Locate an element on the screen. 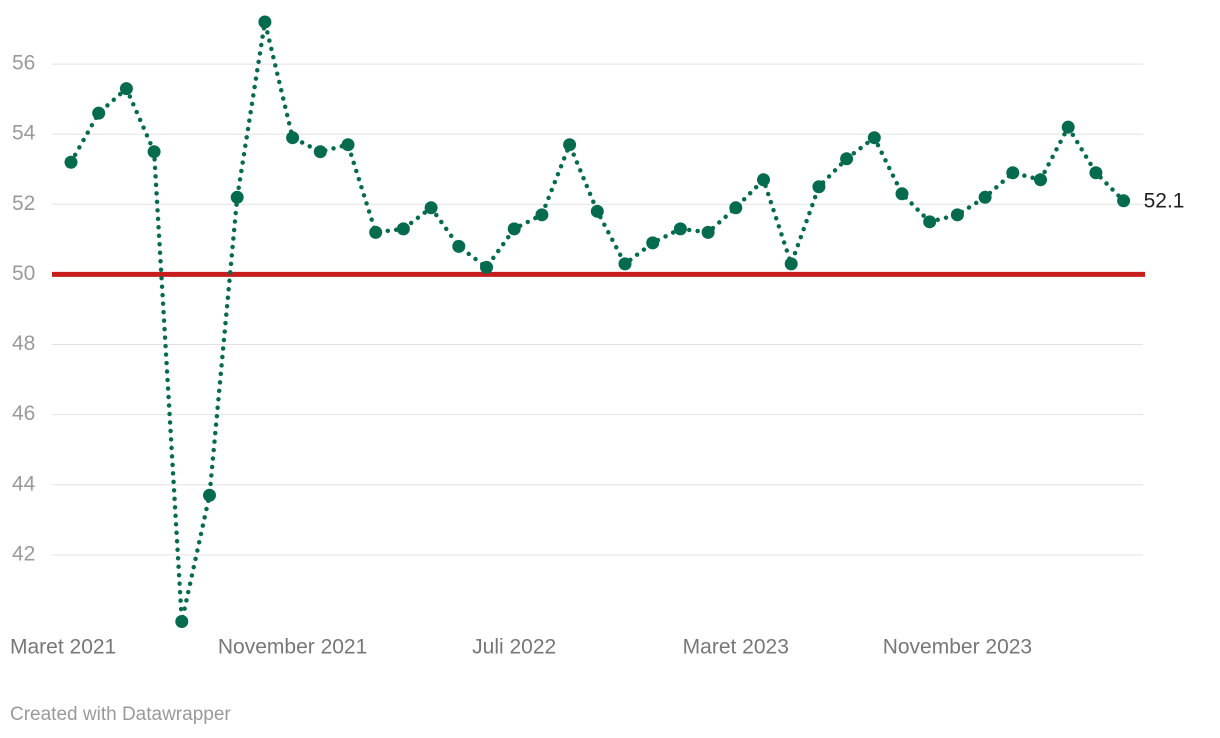 The height and width of the screenshot is (738, 1220). x-tick-label: Juli 2022 is located at coordinates (514, 647).